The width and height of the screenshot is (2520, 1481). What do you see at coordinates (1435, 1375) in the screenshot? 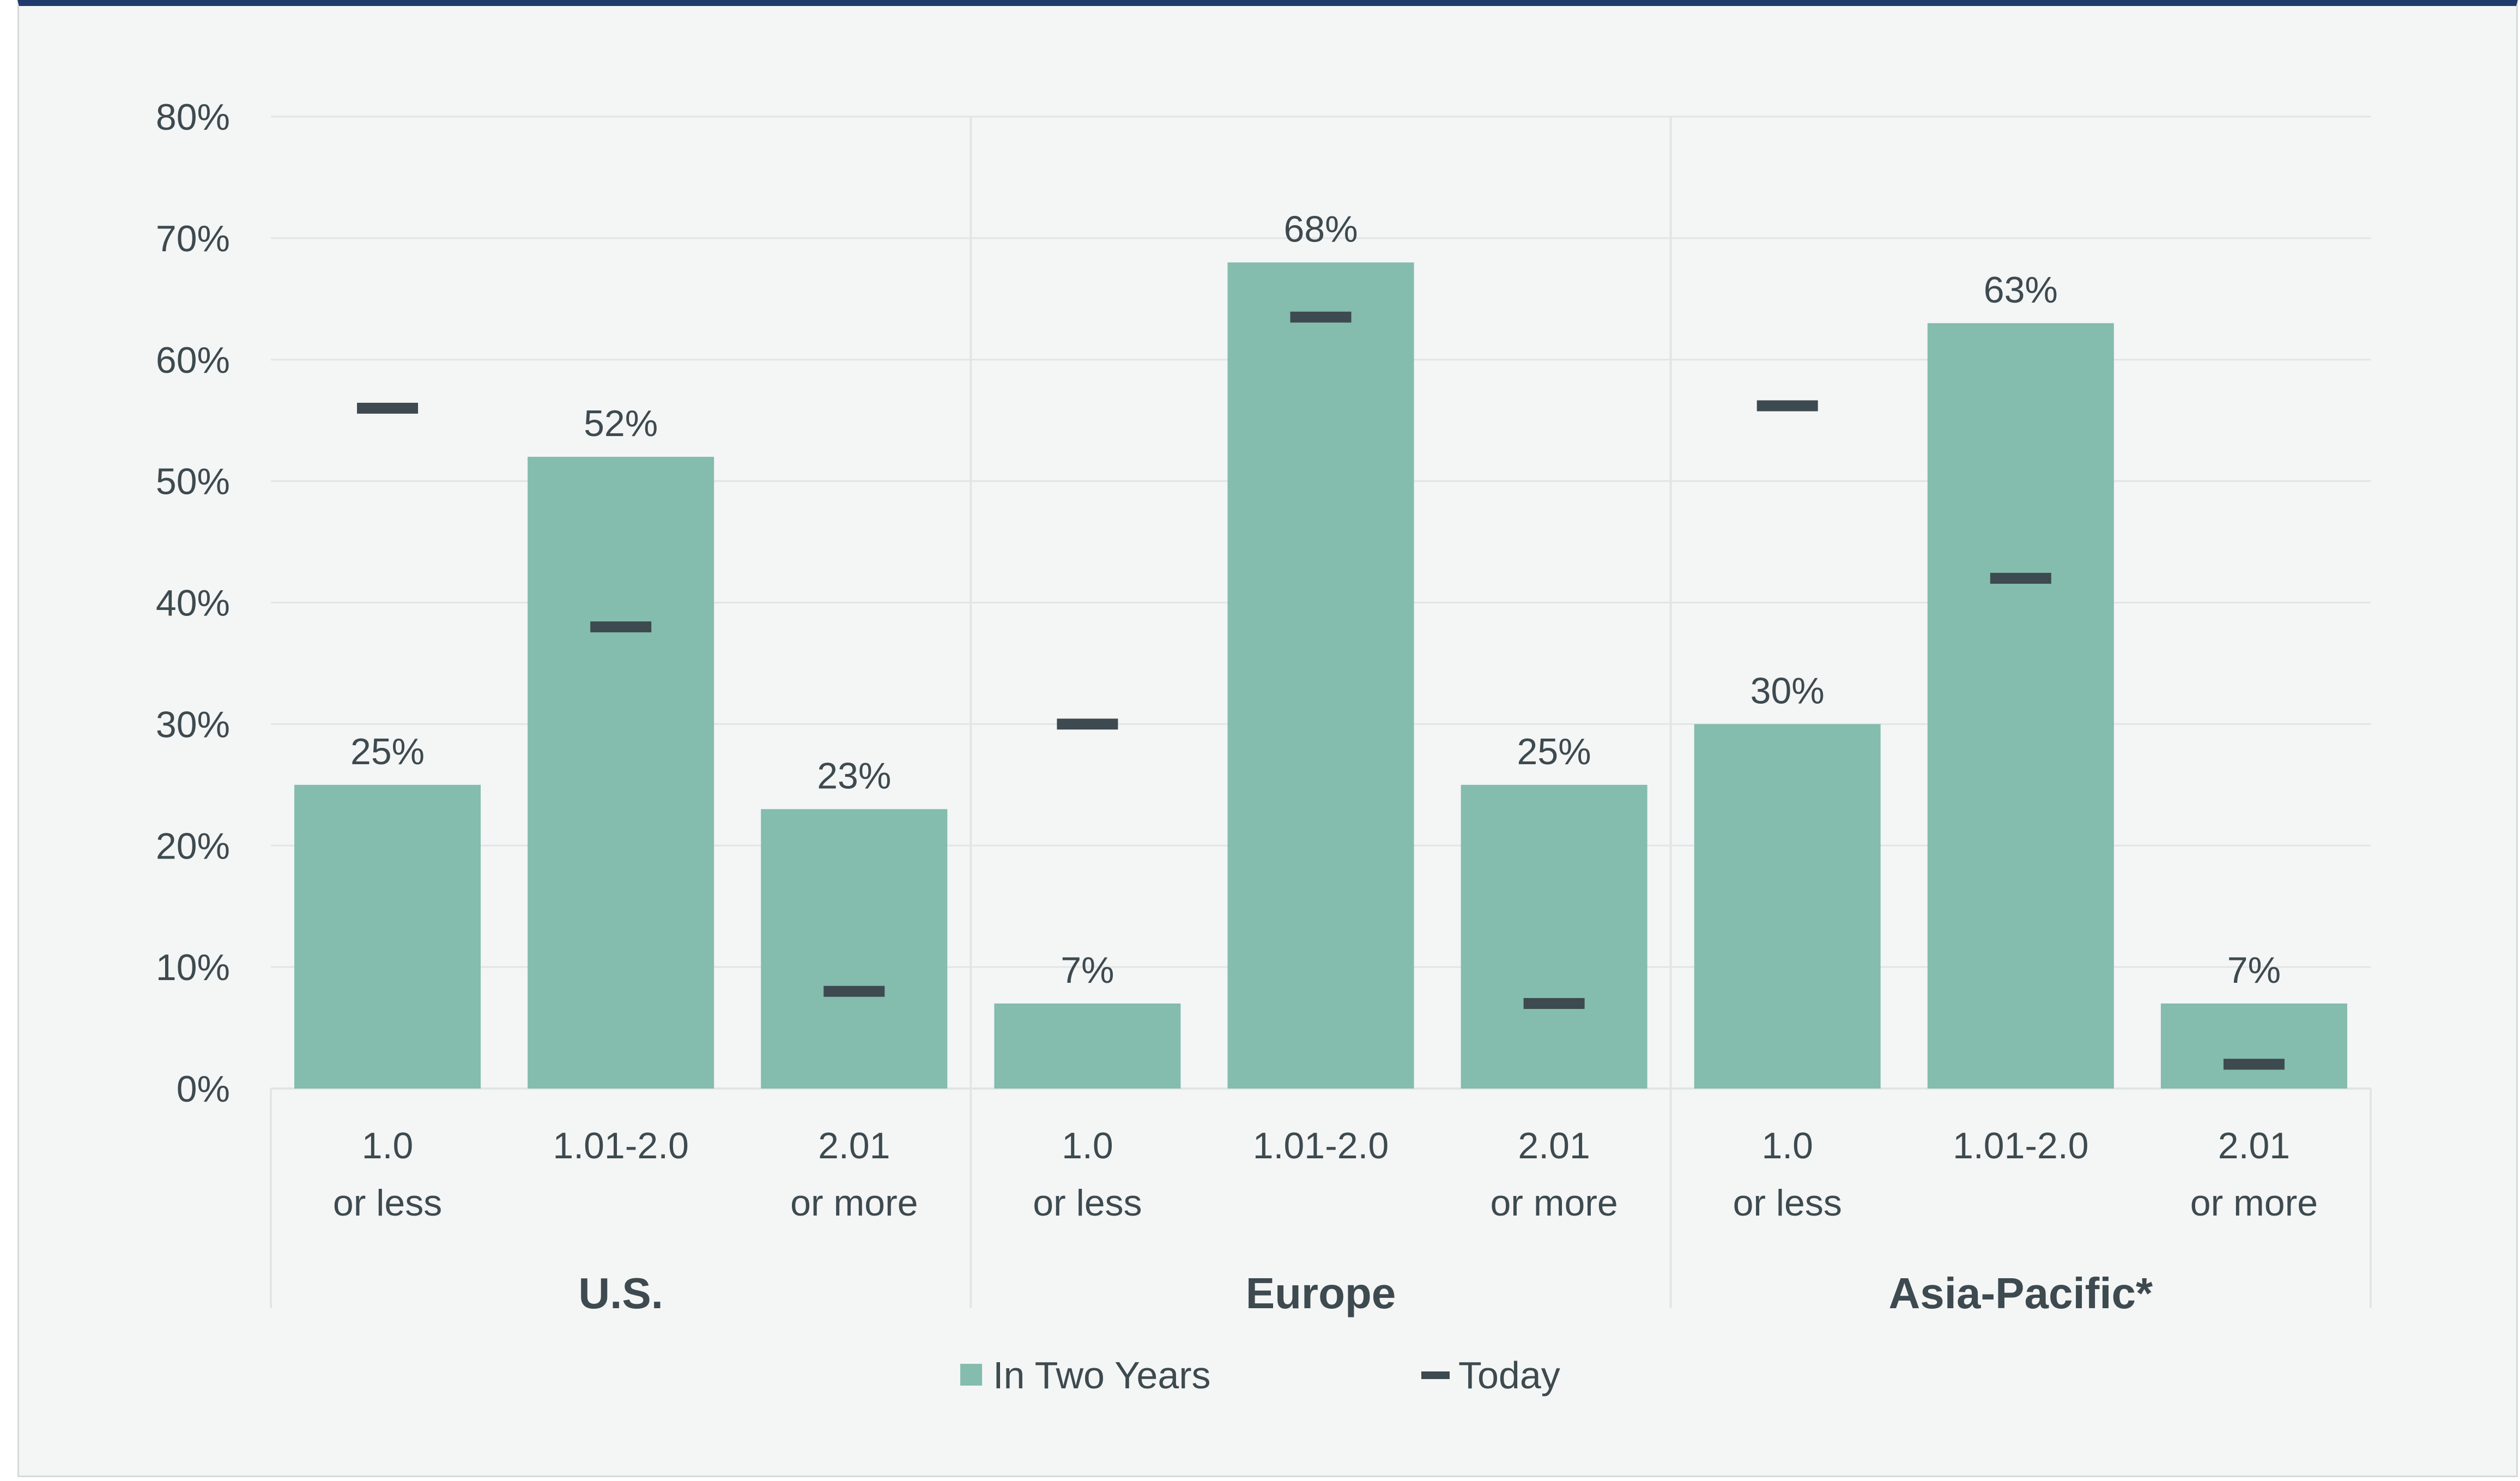
I see `legend-swatch-marker` at bounding box center [1435, 1375].